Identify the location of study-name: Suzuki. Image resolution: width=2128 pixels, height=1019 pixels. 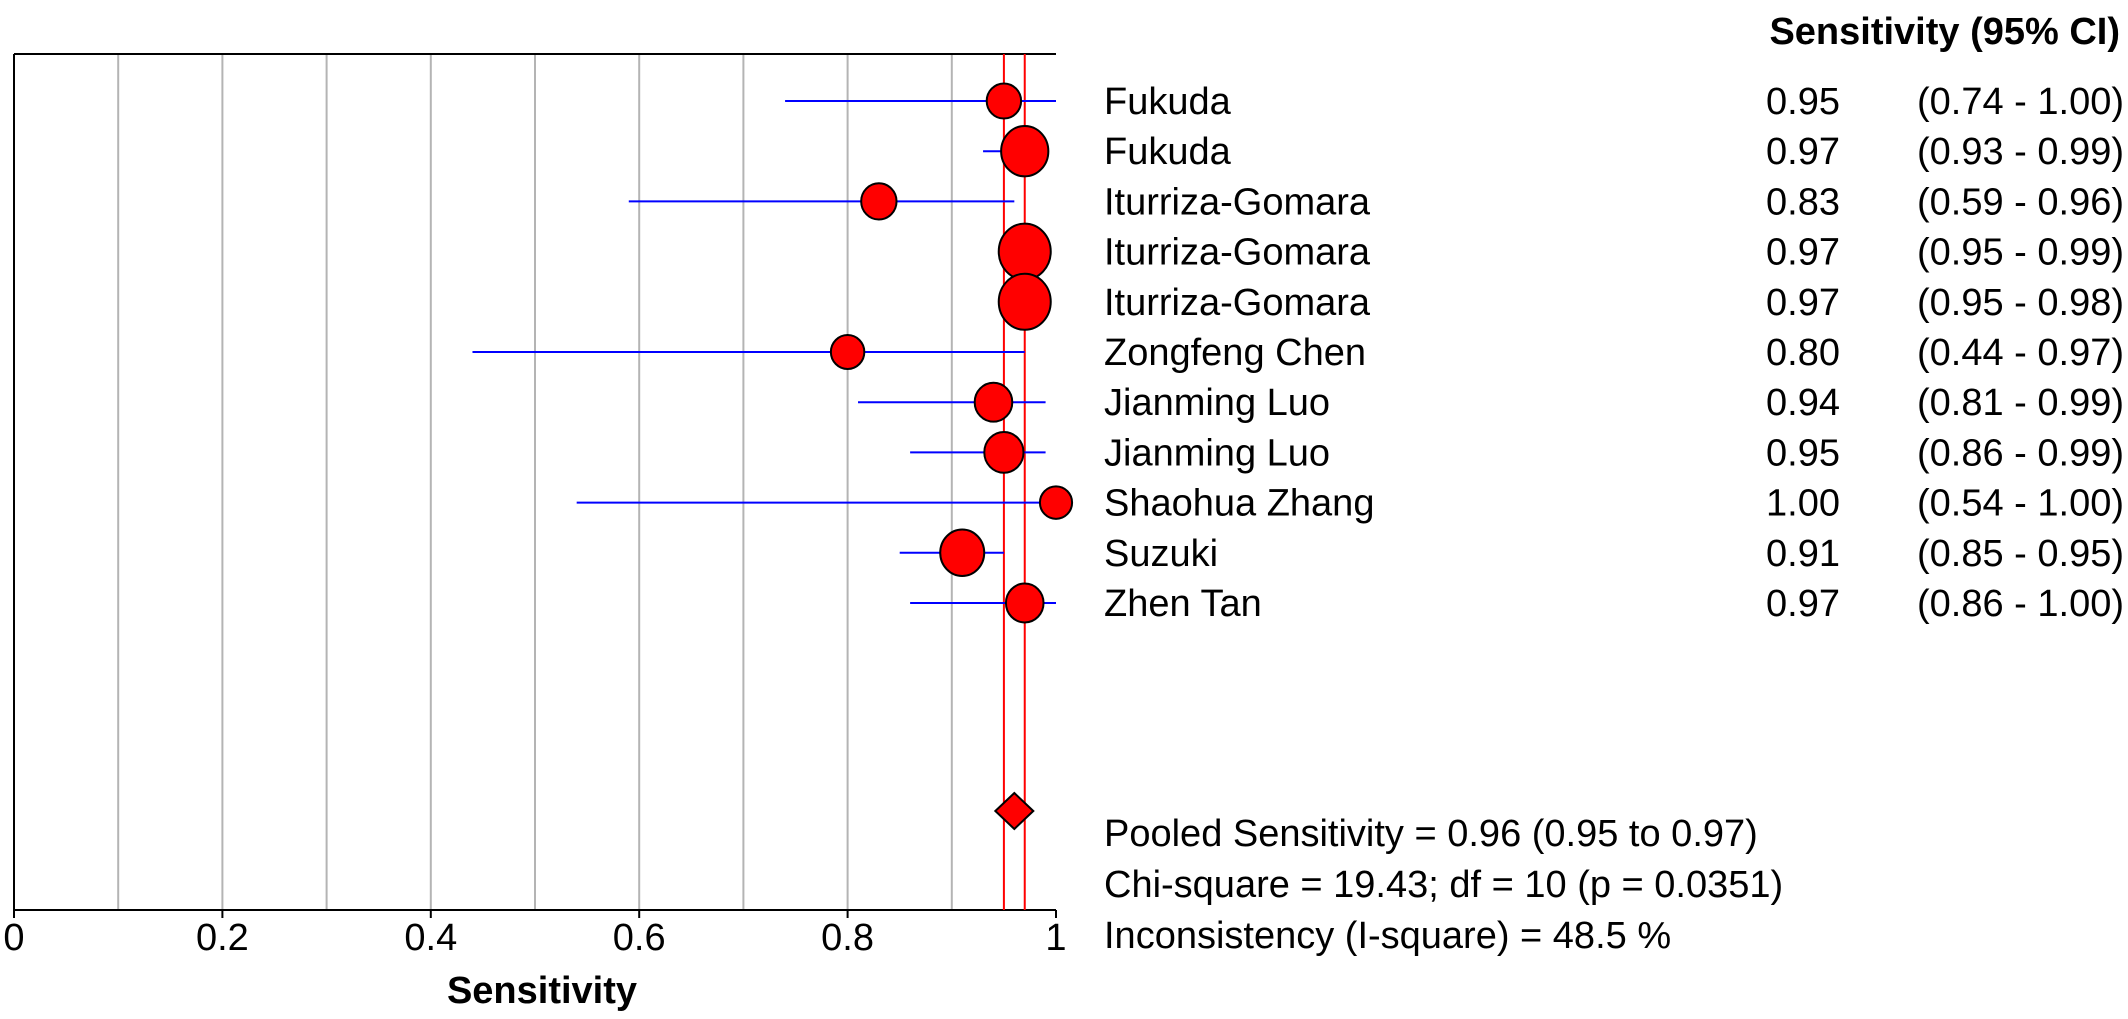
(1161, 554).